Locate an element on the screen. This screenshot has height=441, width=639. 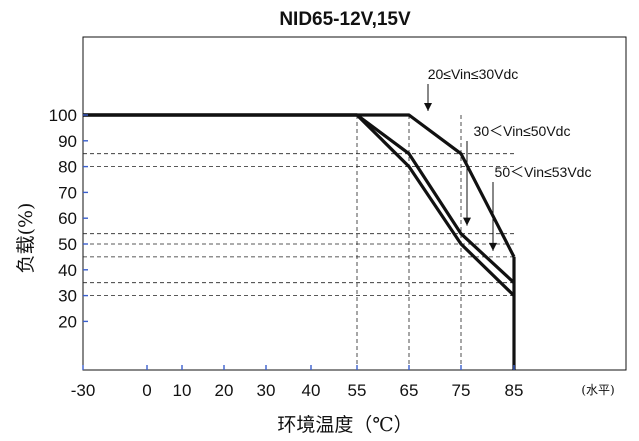
x-tick-label: 30 is located at coordinates (266, 390).